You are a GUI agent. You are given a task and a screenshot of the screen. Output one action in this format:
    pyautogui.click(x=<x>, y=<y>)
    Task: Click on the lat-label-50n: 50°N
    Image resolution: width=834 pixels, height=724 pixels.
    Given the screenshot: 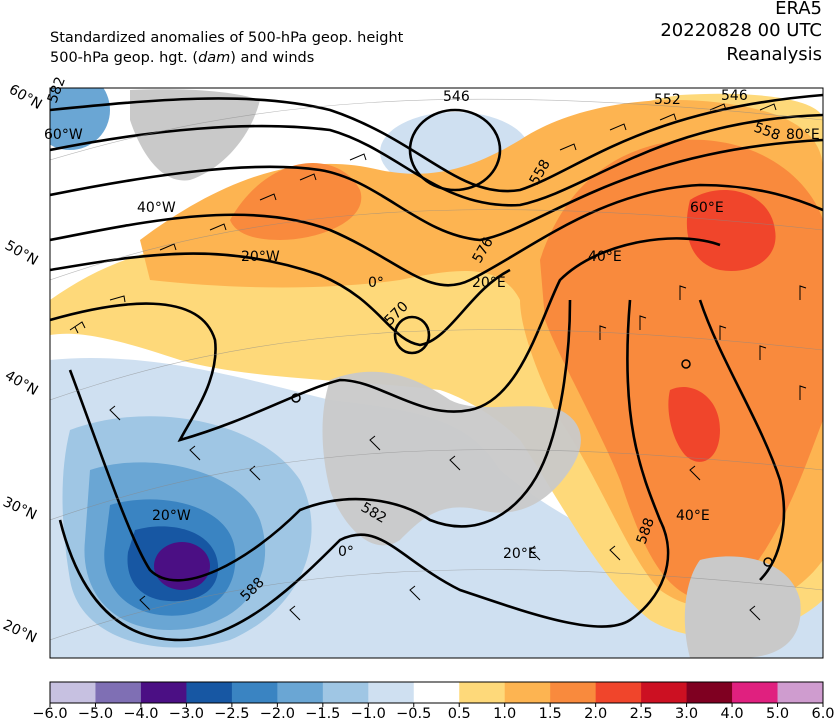 What is the action you would take?
    pyautogui.click(x=21, y=254)
    